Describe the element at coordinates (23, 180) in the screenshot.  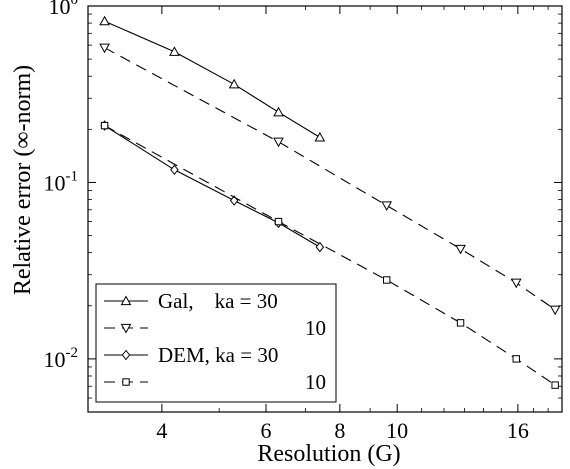
I see `y-axis-label: Relative error (∞-norm)` at that location.